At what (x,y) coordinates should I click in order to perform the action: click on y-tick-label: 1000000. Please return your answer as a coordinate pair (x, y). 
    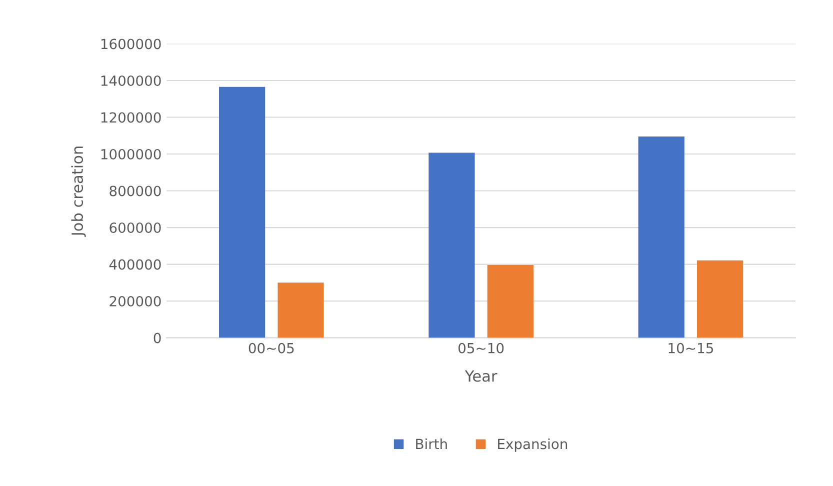
    Looking at the image, I should click on (131, 154).